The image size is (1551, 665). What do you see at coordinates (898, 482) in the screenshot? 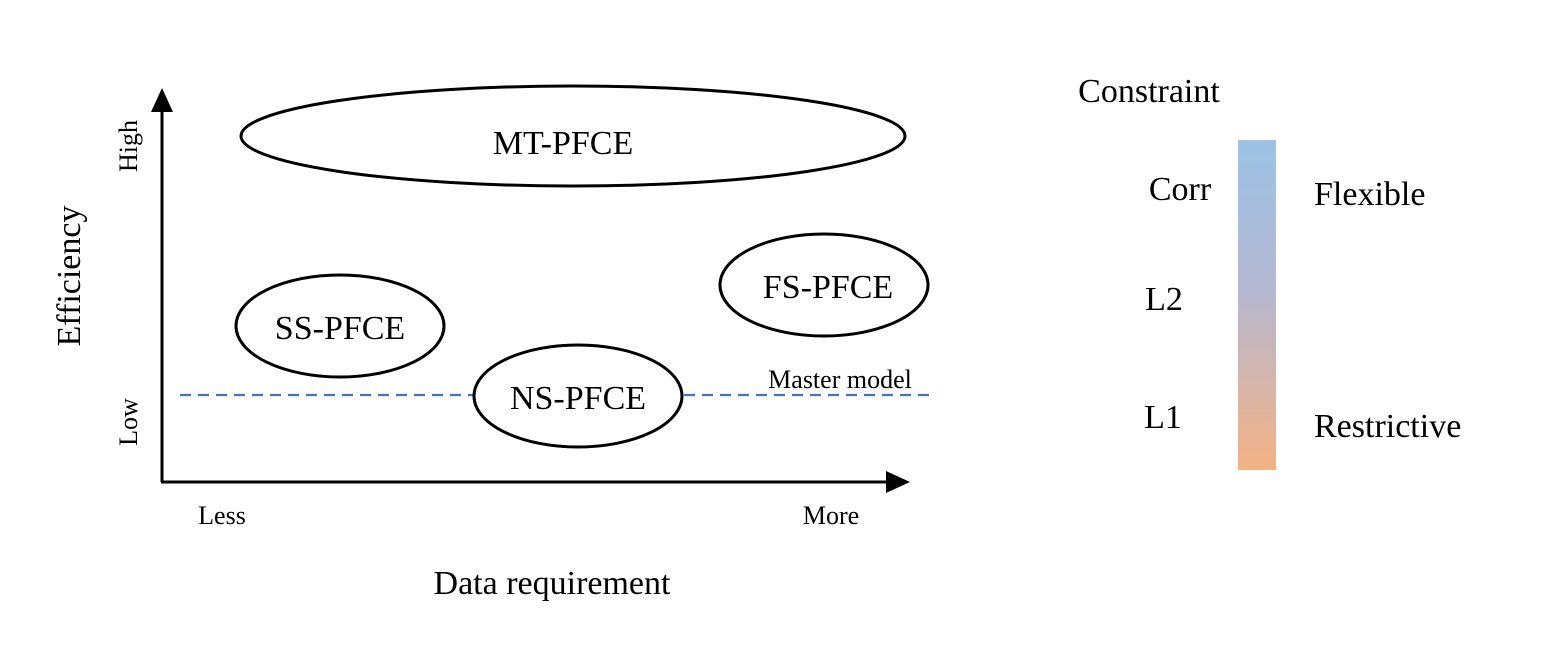
I see `x-axis-arrowhead` at bounding box center [898, 482].